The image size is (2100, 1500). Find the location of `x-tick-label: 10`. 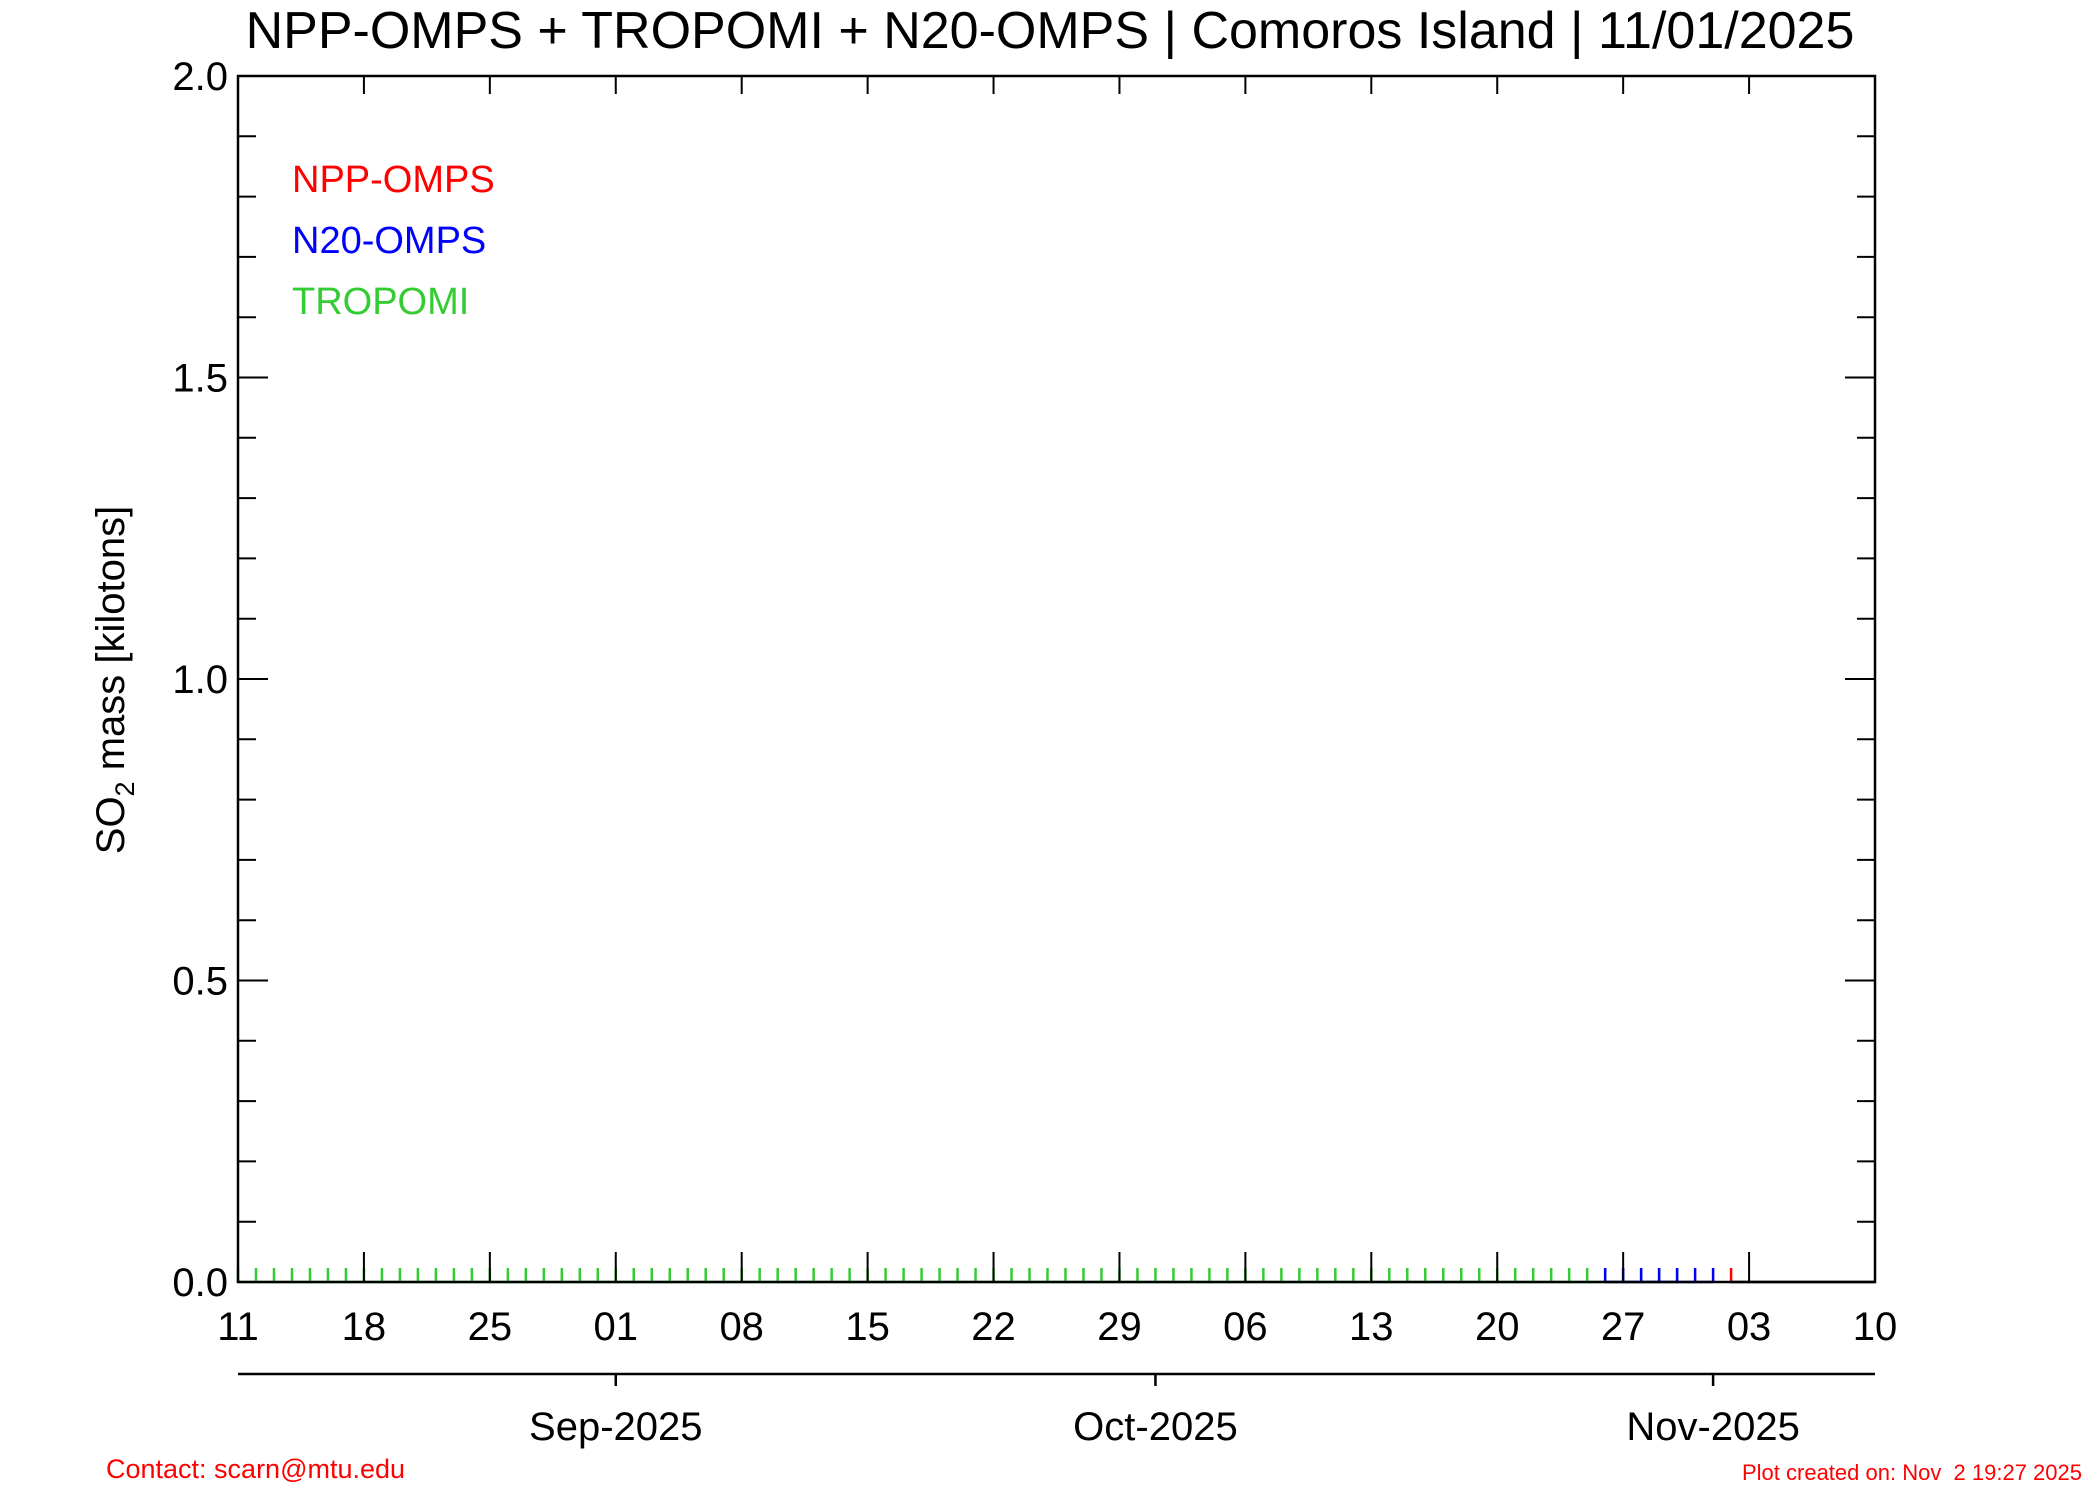

x-tick-label: 10 is located at coordinates (1875, 1327).